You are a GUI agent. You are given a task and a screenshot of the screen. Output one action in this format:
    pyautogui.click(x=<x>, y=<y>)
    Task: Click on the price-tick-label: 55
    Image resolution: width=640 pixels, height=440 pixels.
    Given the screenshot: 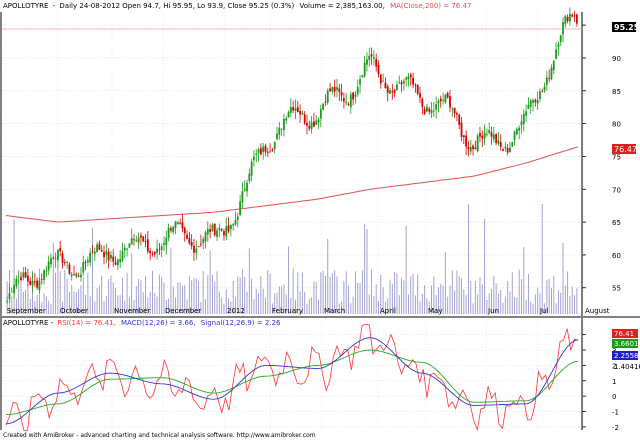 What is the action you would take?
    pyautogui.click(x=616, y=289)
    